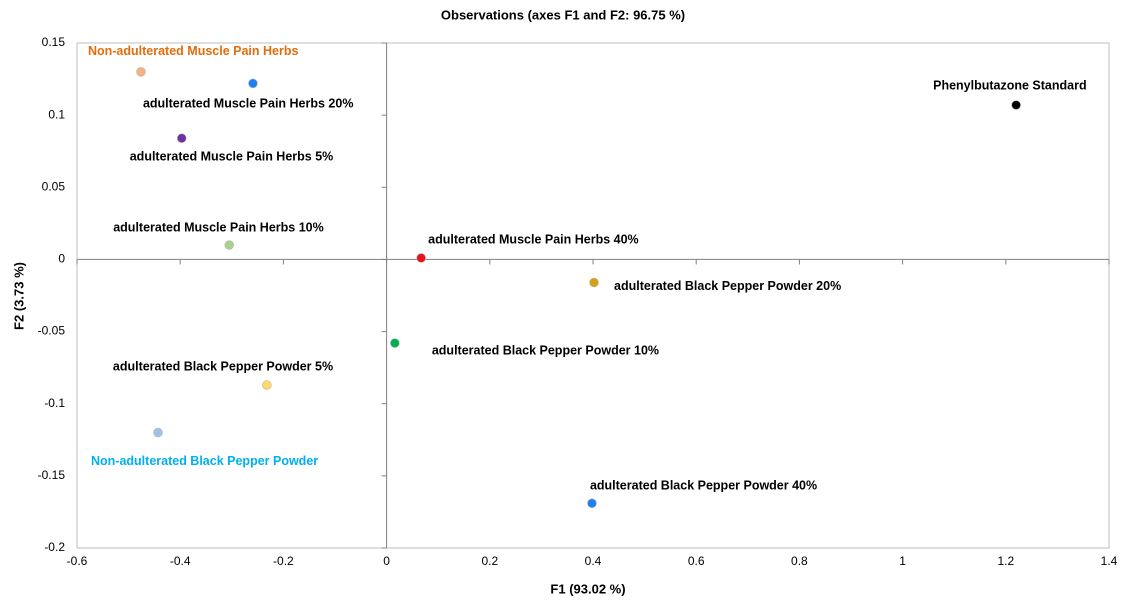 Image resolution: width=1125 pixels, height=600 pixels. What do you see at coordinates (54, 186) in the screenshot?
I see `y-tick-label: 0.05` at bounding box center [54, 186].